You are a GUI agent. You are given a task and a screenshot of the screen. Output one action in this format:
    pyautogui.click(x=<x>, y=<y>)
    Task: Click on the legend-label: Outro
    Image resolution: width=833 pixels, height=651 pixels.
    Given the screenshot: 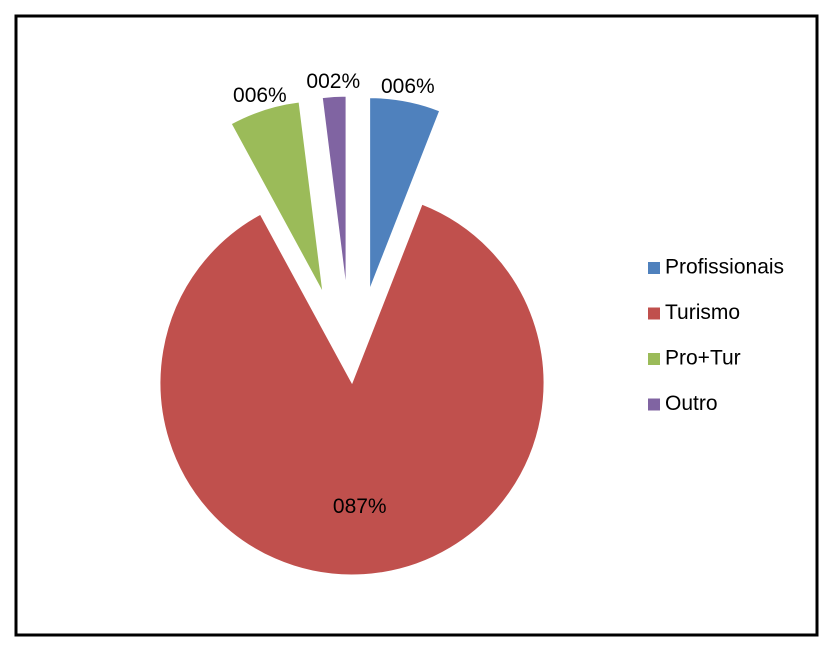 What is the action you would take?
    pyautogui.click(x=691, y=403)
    